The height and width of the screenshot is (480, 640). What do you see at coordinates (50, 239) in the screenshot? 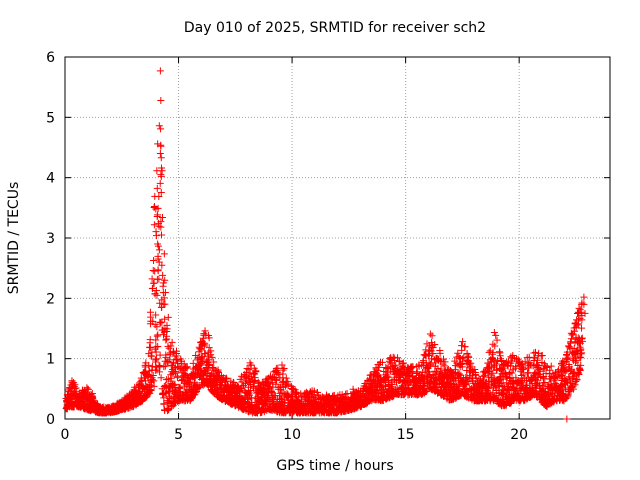
I see `y-tick-label: 3` at bounding box center [50, 239].